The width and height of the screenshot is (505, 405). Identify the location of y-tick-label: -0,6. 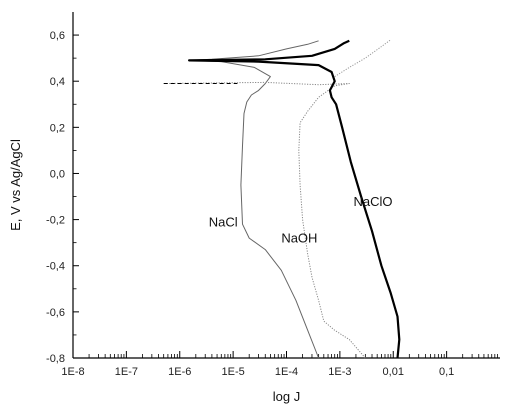
(55, 313).